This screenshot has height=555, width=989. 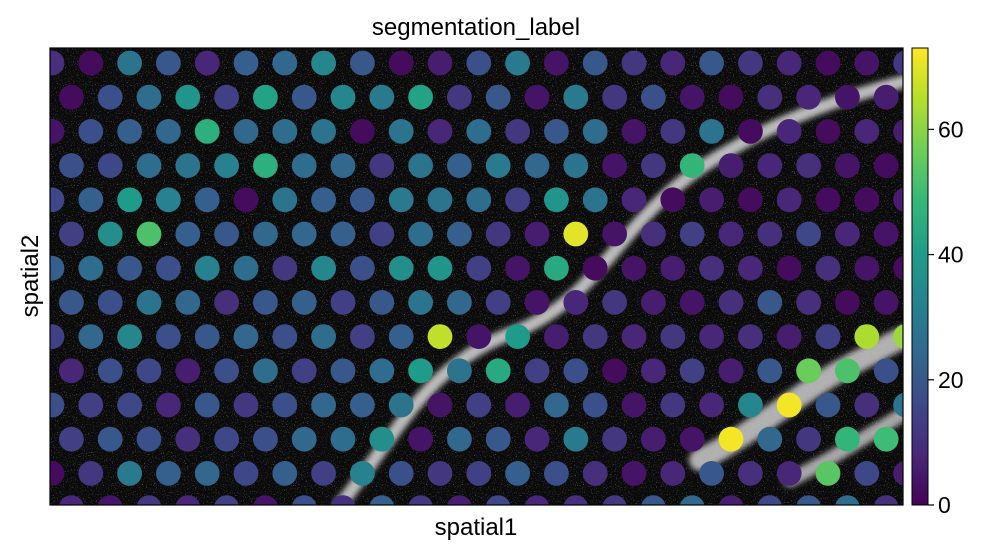 What do you see at coordinates (951, 380) in the screenshot?
I see `colorbar-tick-label: 20` at bounding box center [951, 380].